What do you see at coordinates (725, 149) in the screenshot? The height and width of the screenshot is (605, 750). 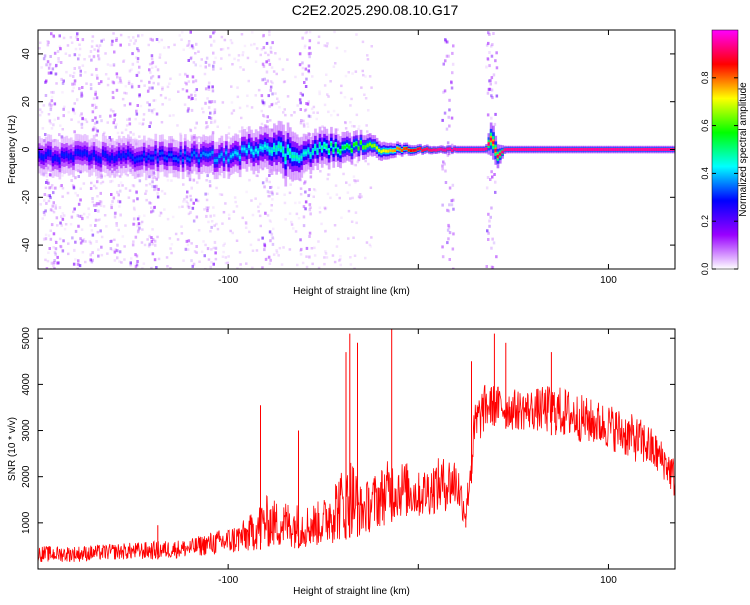 I see `colorbar` at bounding box center [725, 149].